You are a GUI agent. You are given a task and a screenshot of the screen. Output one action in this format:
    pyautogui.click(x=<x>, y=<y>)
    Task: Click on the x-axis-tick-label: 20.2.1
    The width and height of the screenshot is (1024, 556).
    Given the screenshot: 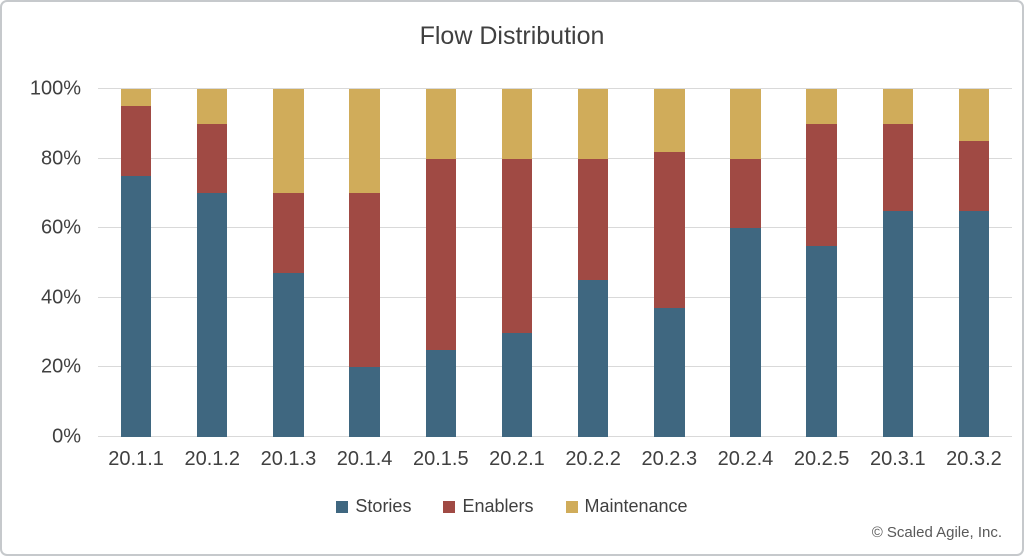 What is the action you would take?
    pyautogui.click(x=517, y=459)
    